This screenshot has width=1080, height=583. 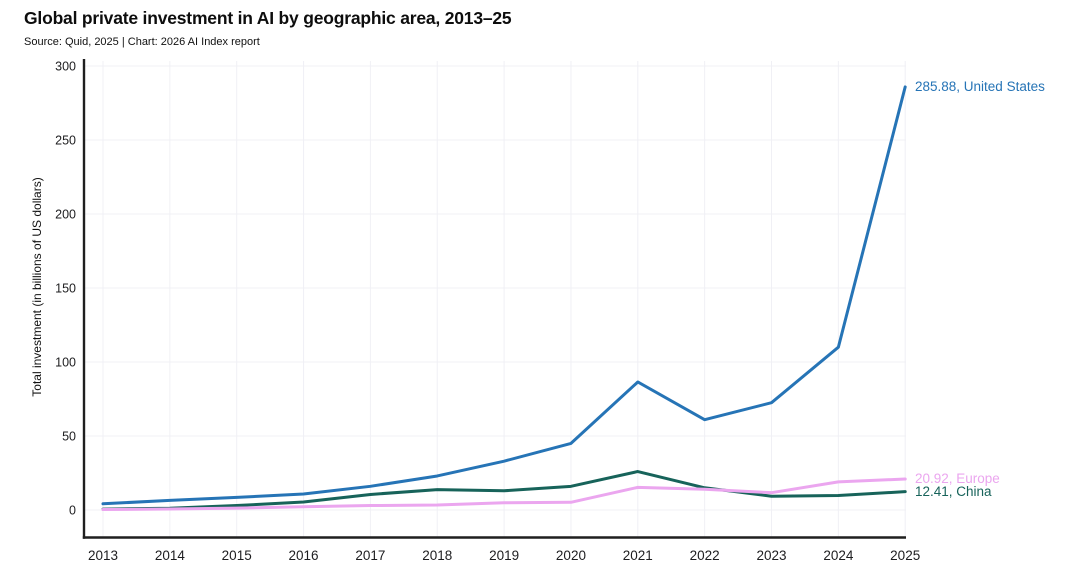 I want to click on series-end-label-china: 12.41, China, so click(x=953, y=491).